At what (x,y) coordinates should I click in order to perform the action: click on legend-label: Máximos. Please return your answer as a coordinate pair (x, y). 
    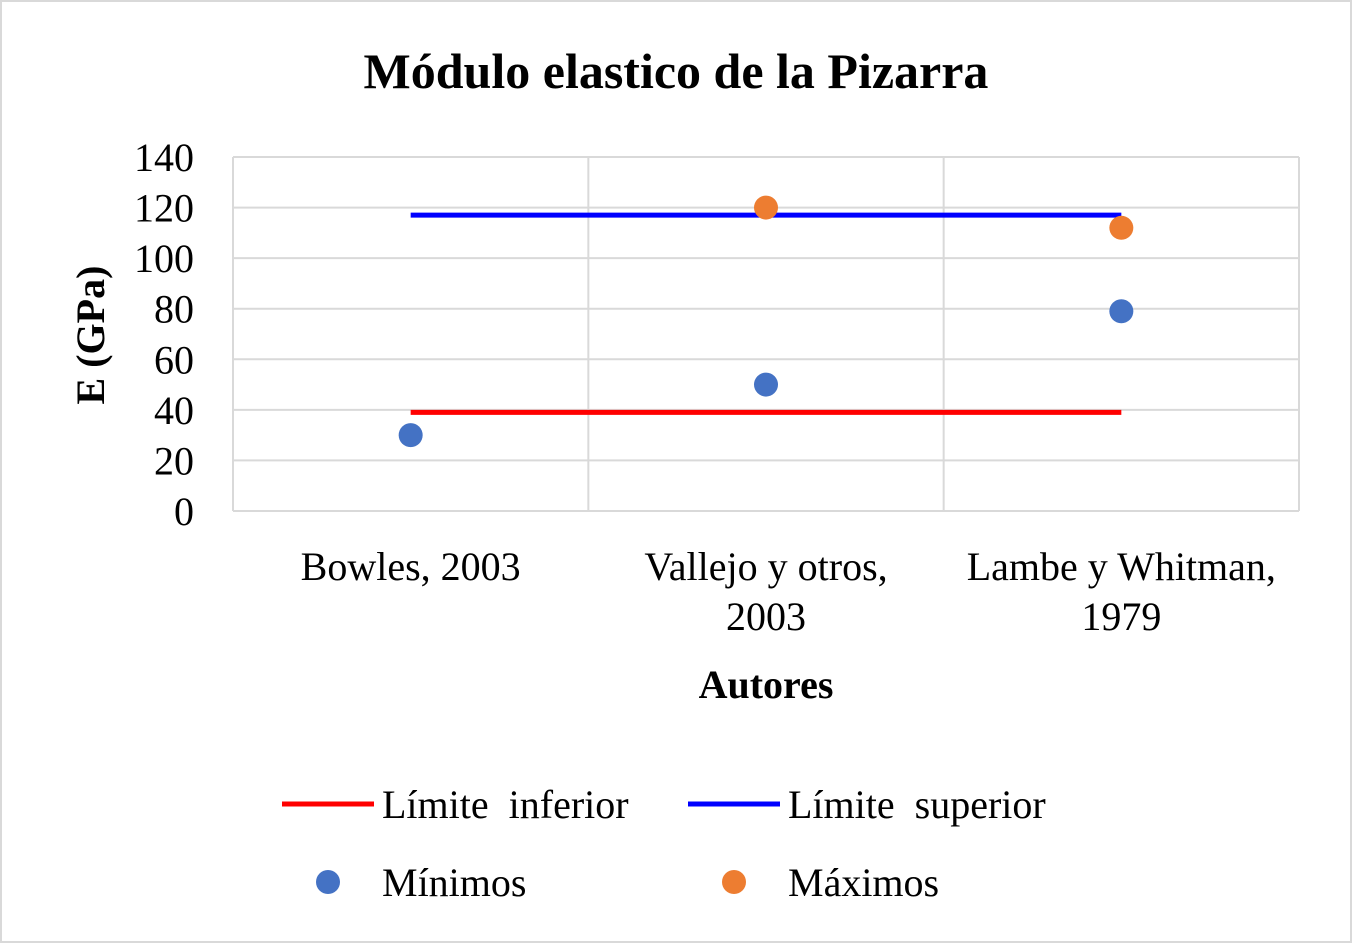
    Looking at the image, I should click on (863, 882).